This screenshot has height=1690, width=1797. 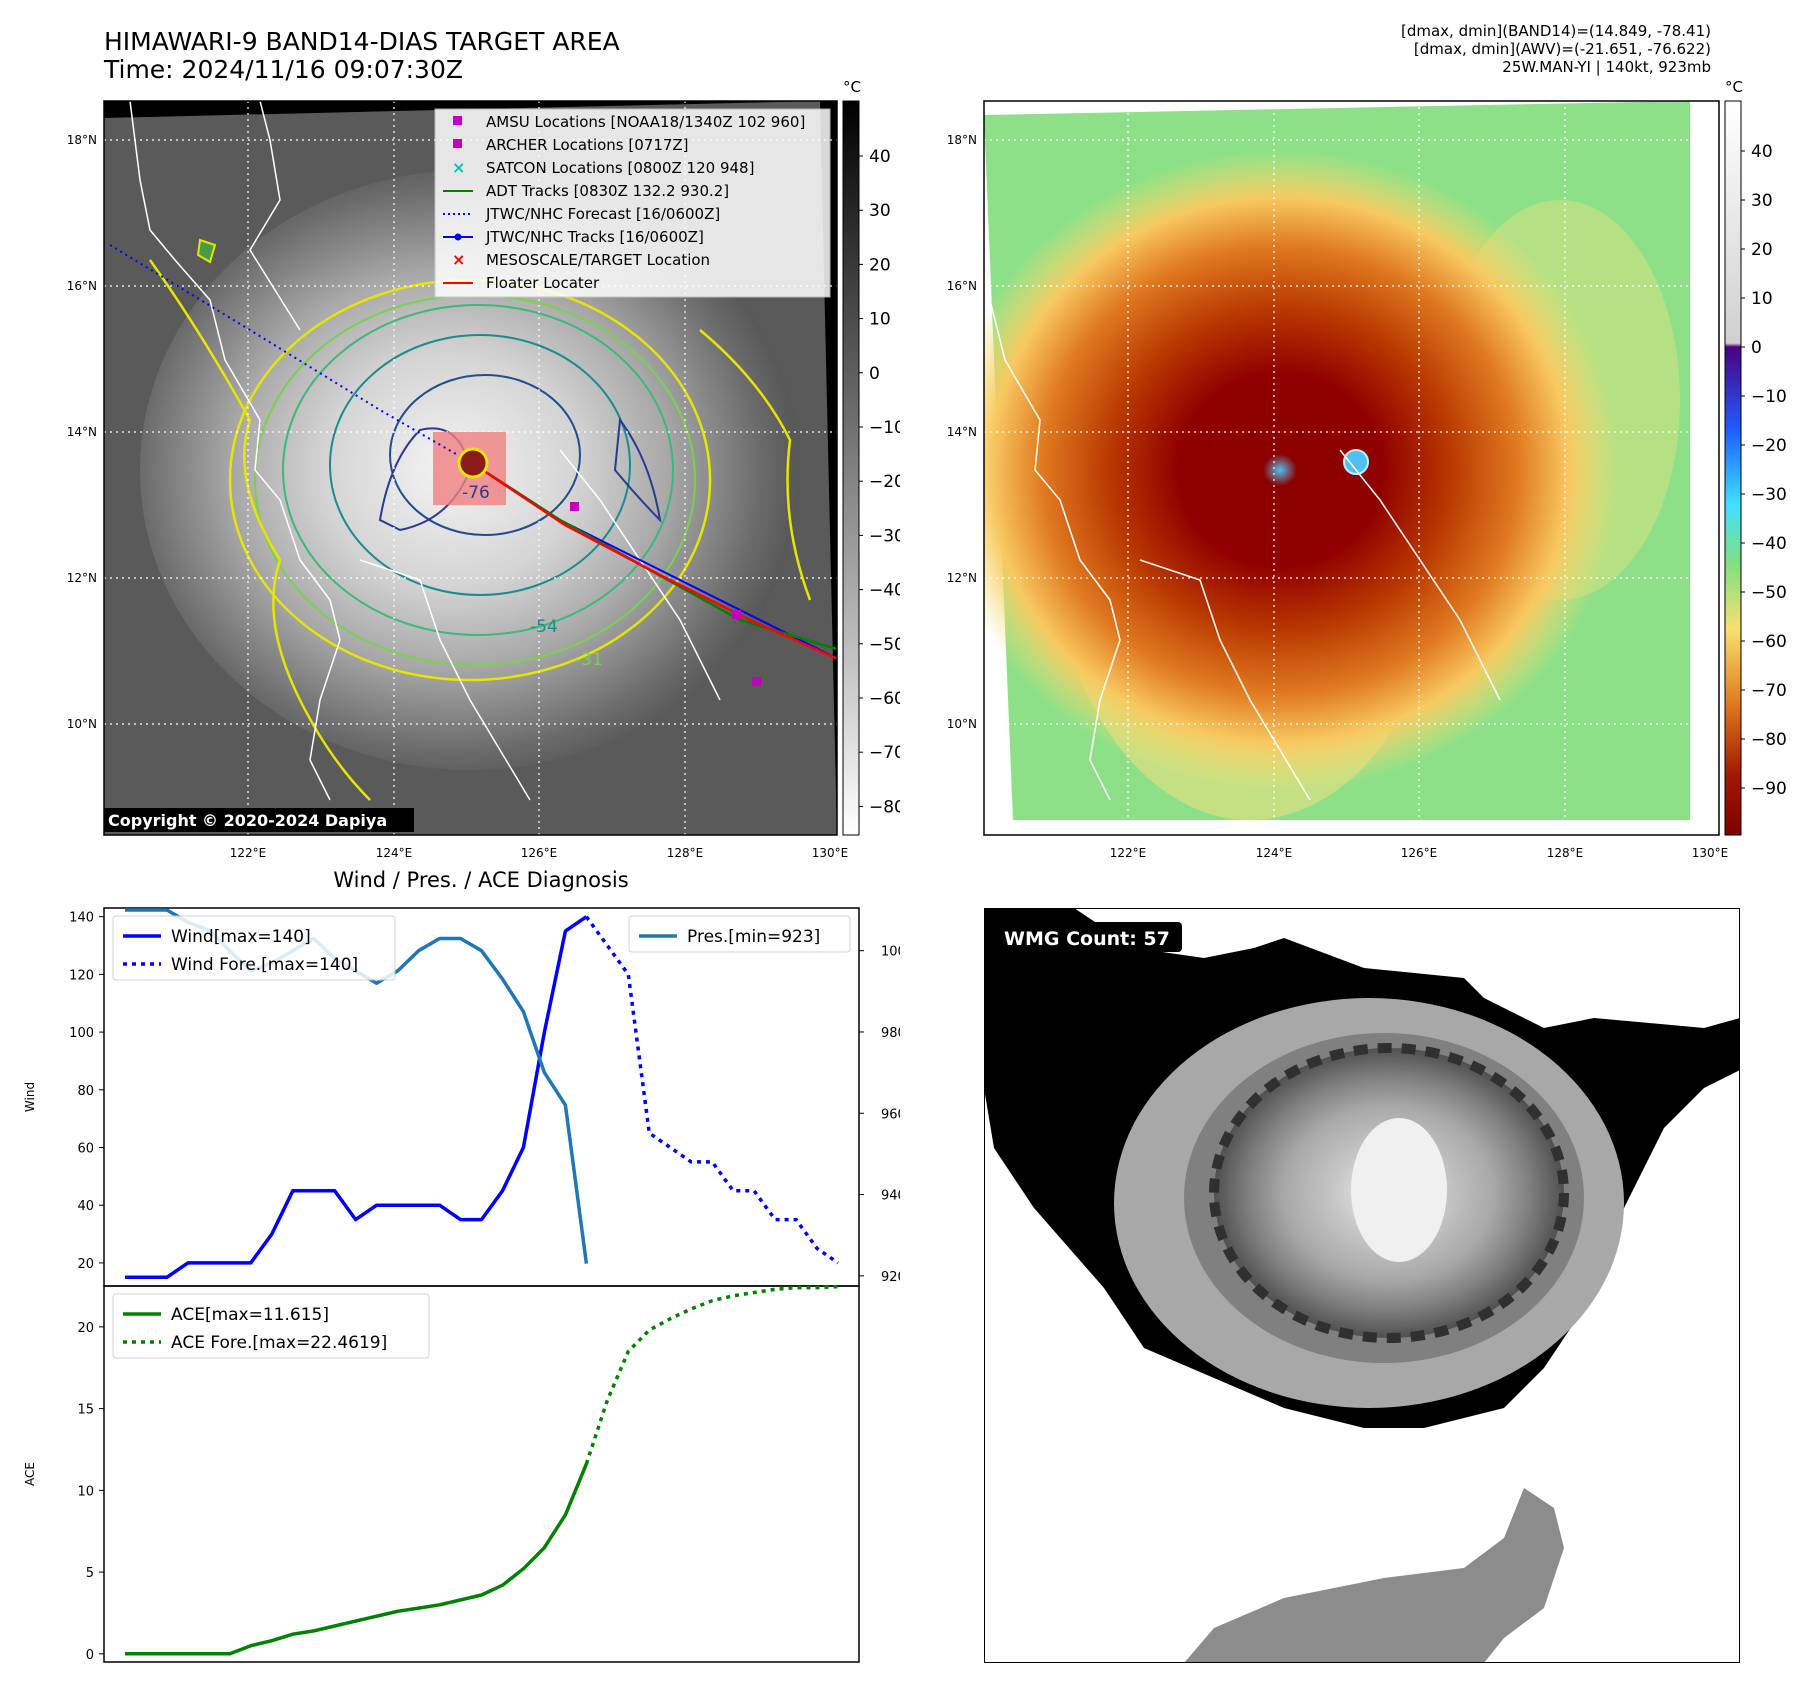 What do you see at coordinates (85, 1491) in the screenshot?
I see `y-tick-label: 10` at bounding box center [85, 1491].